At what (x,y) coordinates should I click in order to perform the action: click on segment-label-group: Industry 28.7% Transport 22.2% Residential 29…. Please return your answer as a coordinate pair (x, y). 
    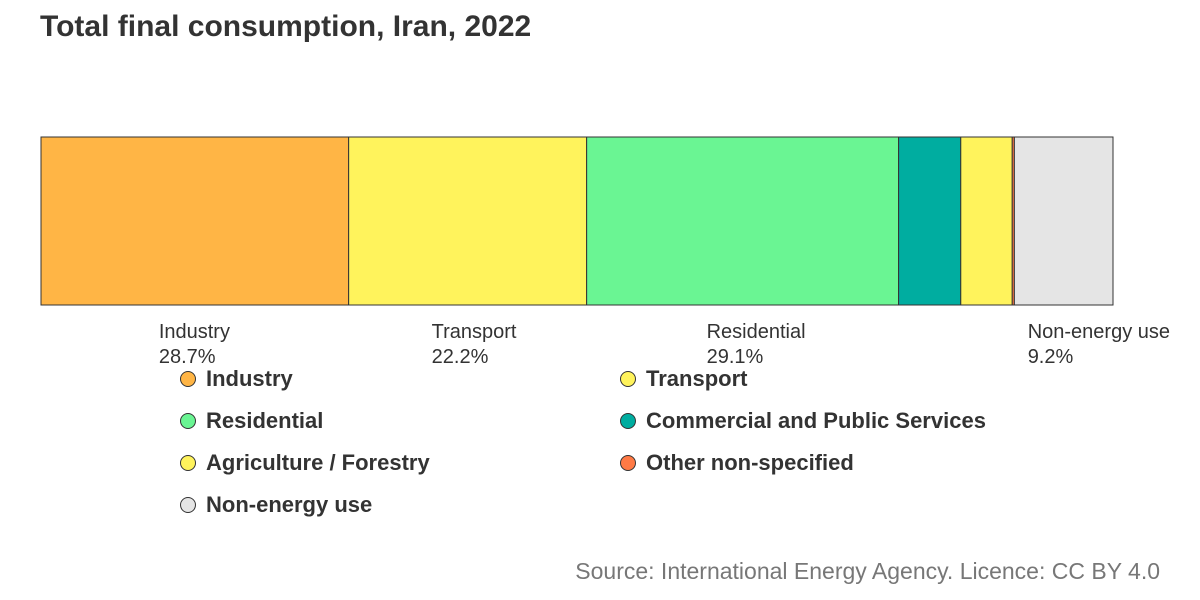
    Looking at the image, I should click on (664, 344).